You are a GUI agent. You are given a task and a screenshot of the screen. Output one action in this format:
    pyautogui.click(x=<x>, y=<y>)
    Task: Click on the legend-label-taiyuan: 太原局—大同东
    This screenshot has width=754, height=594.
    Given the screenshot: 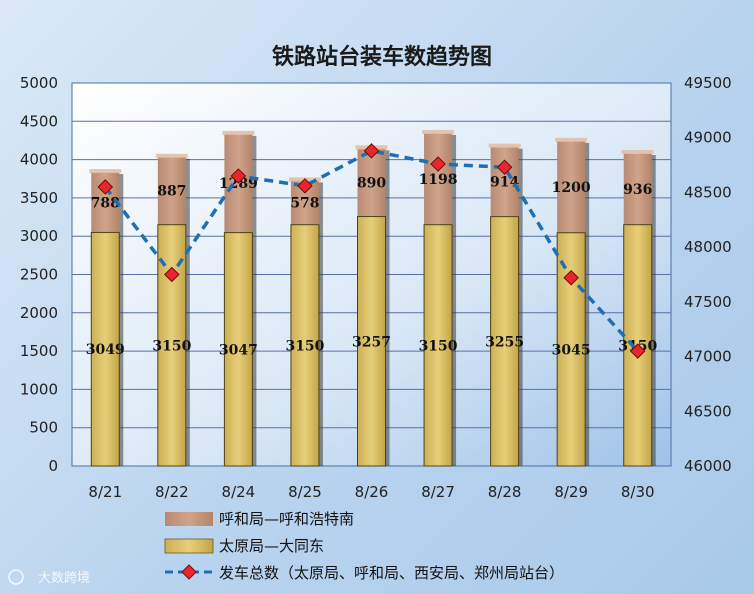 What is the action you would take?
    pyautogui.click(x=271, y=546)
    